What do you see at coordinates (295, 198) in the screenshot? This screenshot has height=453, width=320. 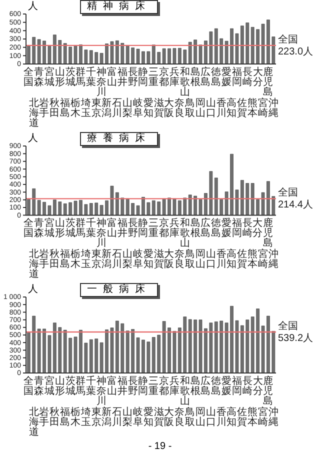 I see `ref-line-label: 全国 214.4人` at bounding box center [295, 198].